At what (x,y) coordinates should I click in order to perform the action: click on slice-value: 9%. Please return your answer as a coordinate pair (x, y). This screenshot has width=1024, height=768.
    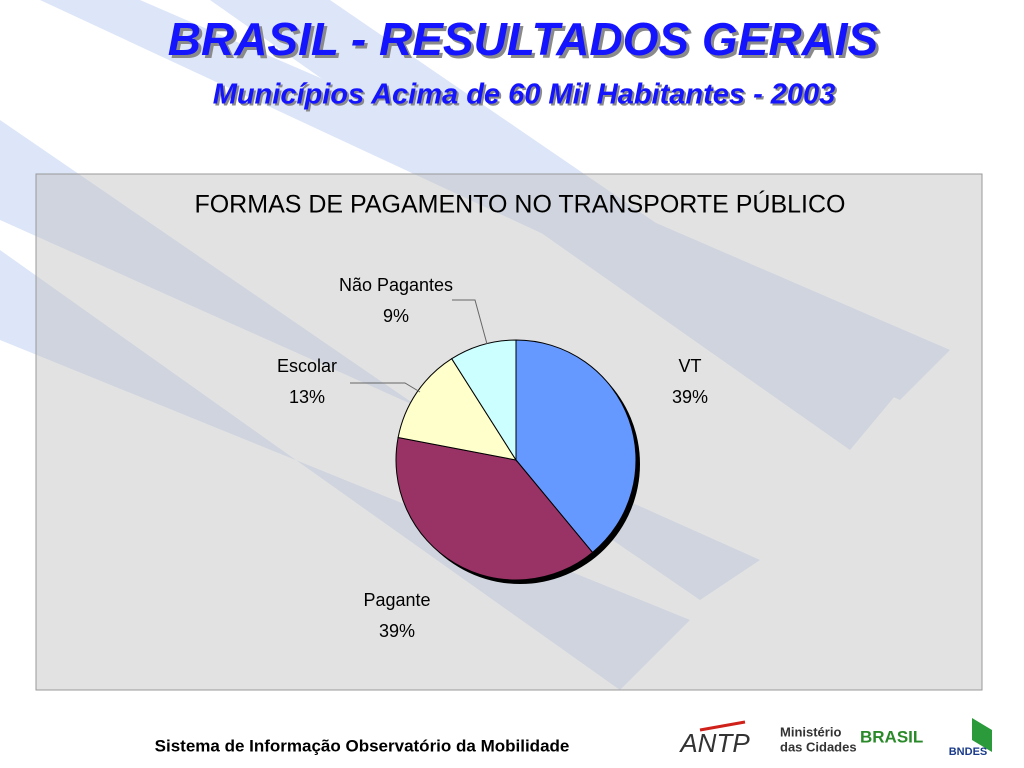
    Looking at the image, I should click on (396, 316).